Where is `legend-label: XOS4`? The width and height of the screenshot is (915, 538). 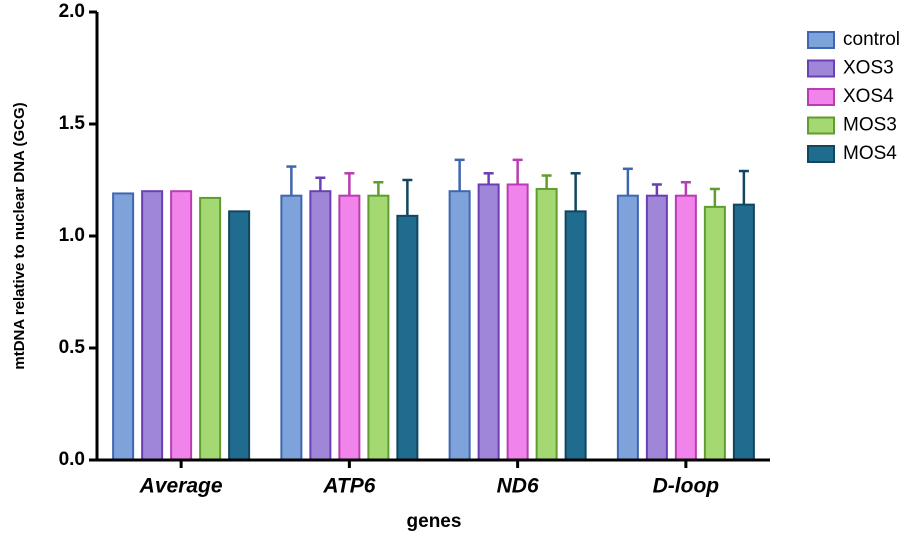
legend-label: XOS4 is located at coordinates (868, 96).